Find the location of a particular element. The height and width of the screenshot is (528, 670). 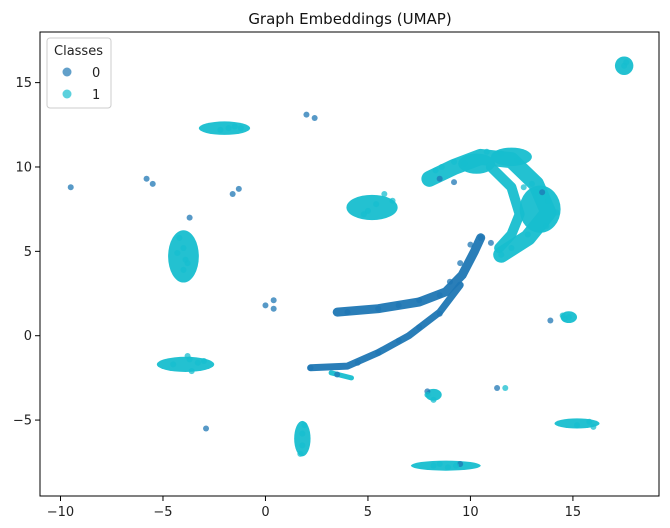

y-tick-label: 5 is located at coordinates (28, 252).